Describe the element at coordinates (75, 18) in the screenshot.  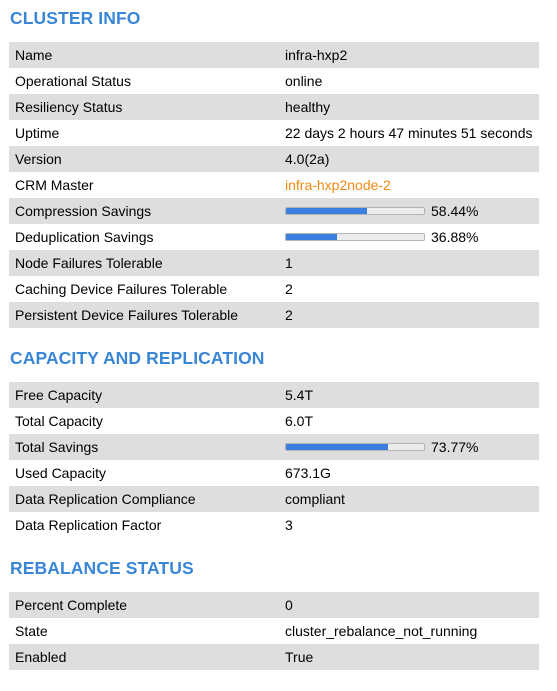
I see `cluster-info-heading: CLUSTER INFO` at that location.